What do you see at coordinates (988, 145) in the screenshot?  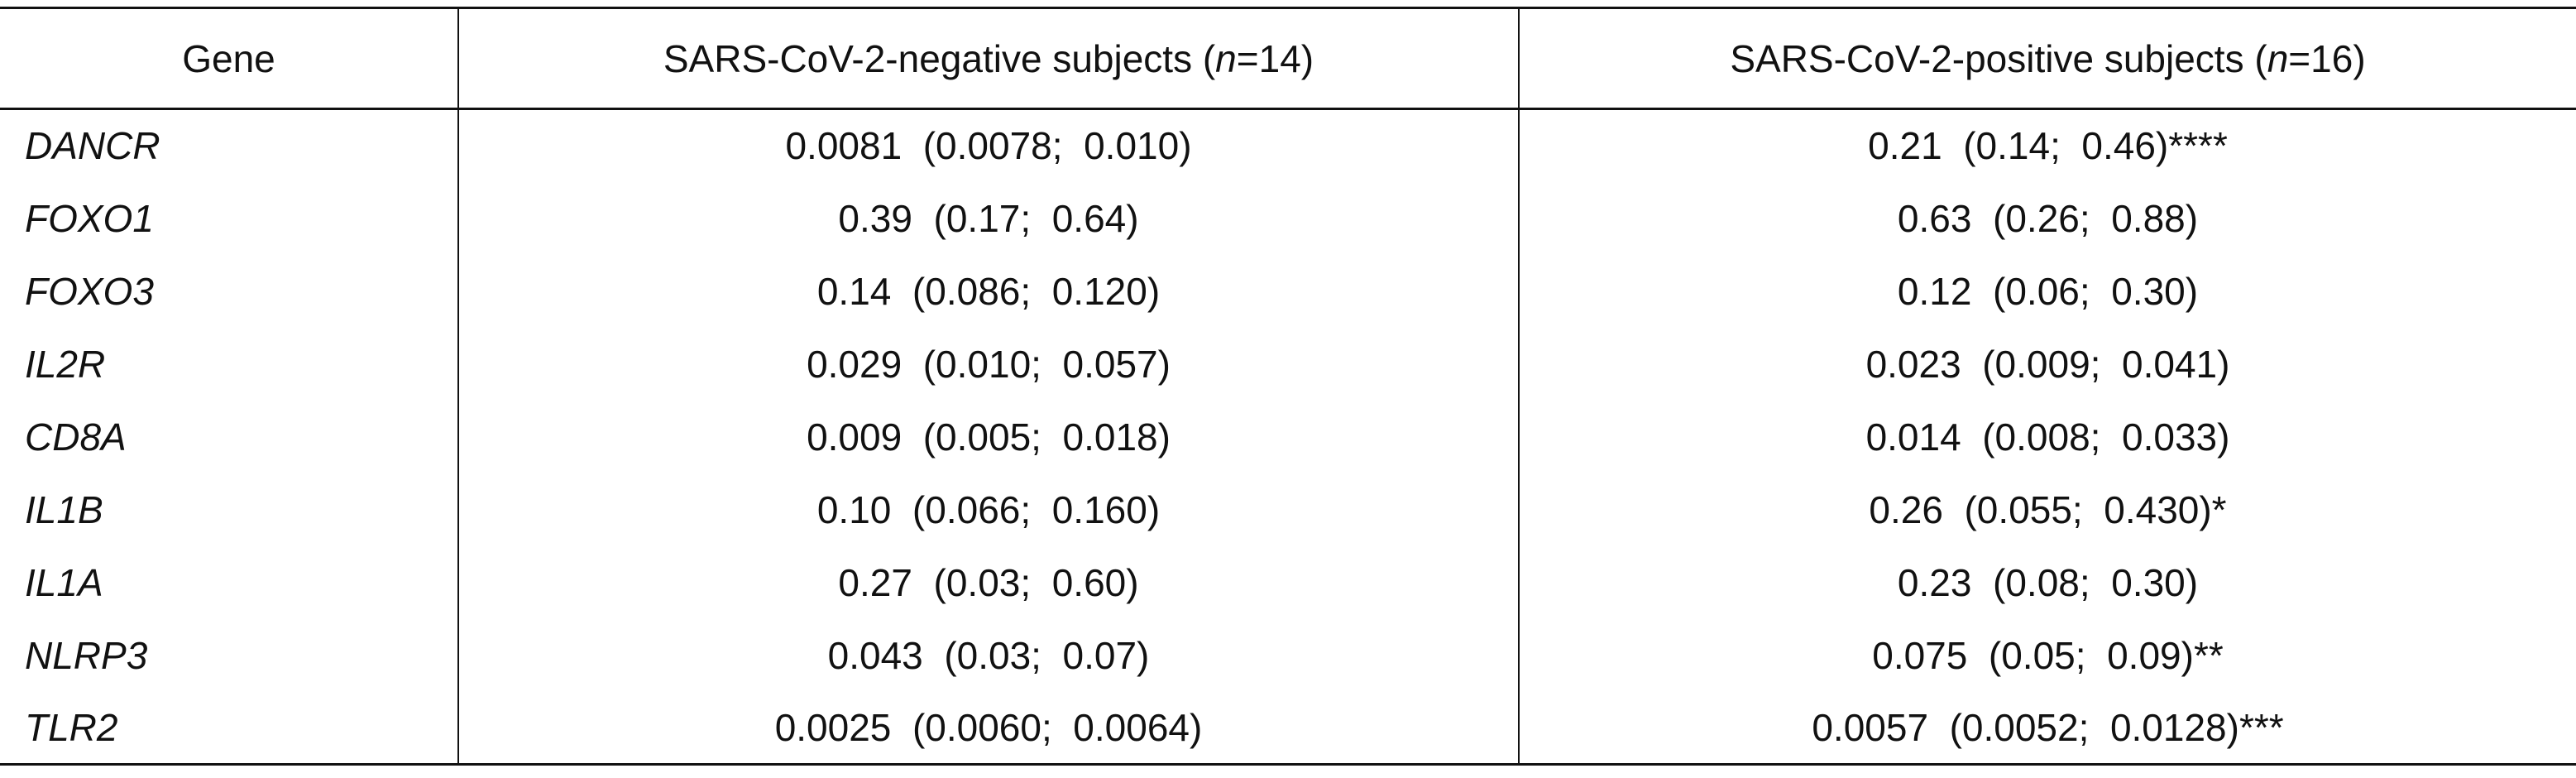 I see `negative-value-cell: 0.0081 (0.0078; 0.010)` at bounding box center [988, 145].